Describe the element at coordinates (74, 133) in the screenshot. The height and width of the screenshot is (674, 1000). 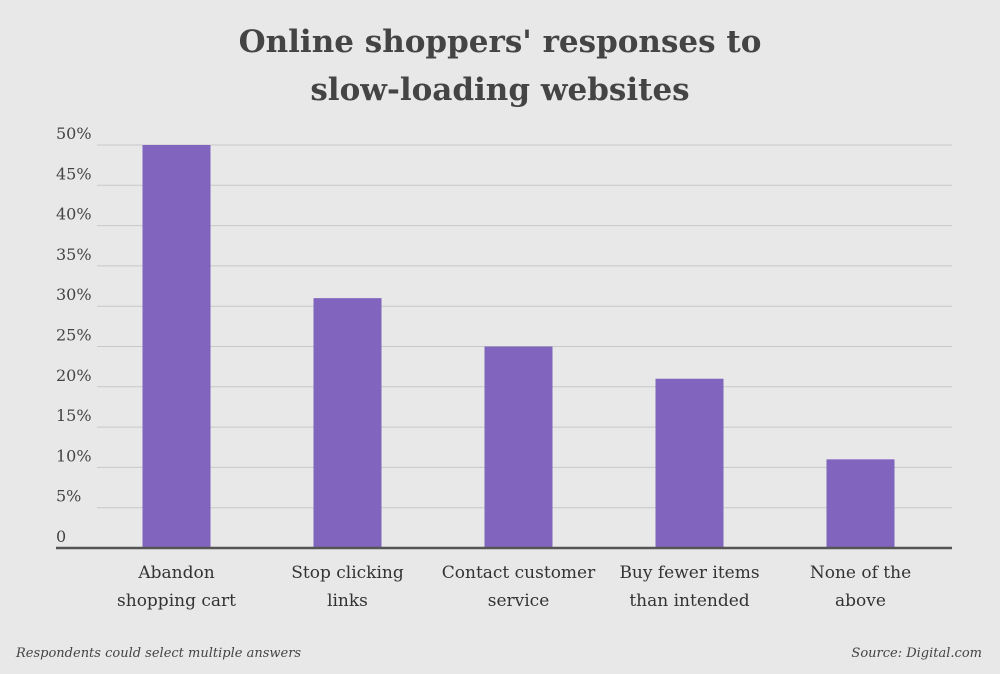
I see `y-tick-label-50: 50%` at that location.